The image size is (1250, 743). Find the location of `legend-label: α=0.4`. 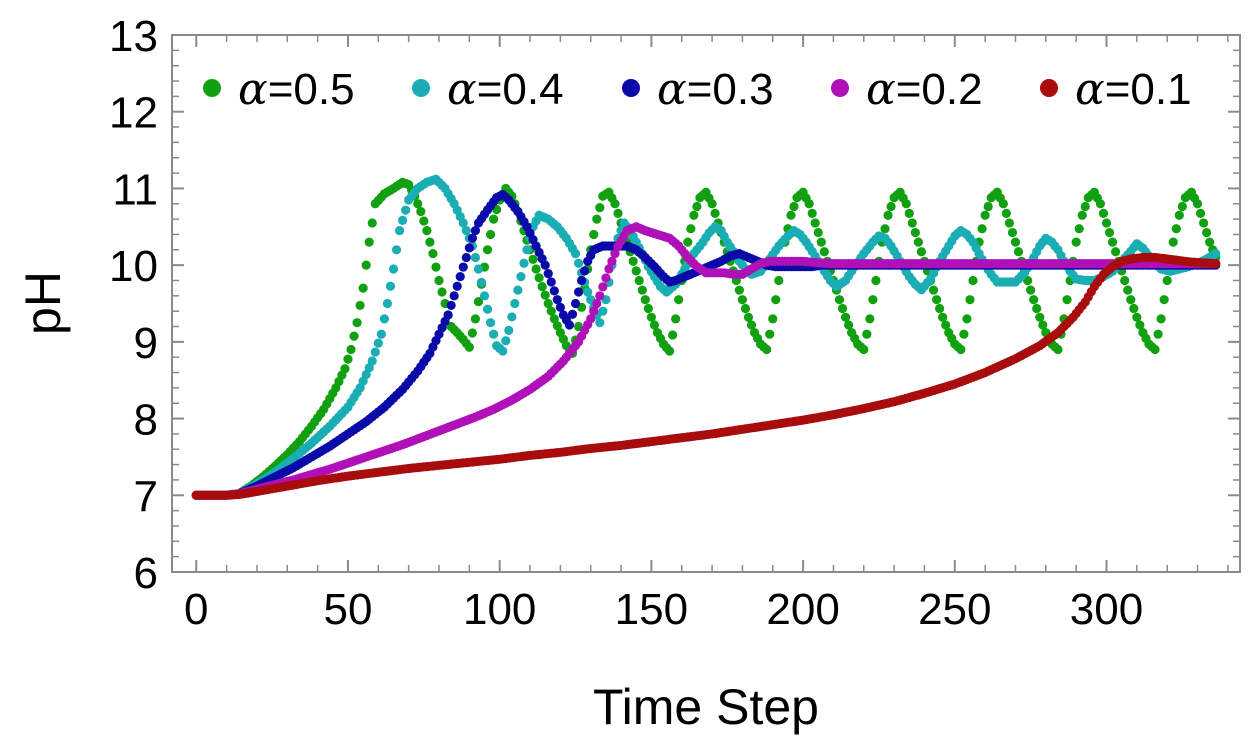

legend-label: α=0.4 is located at coordinates (505, 89).